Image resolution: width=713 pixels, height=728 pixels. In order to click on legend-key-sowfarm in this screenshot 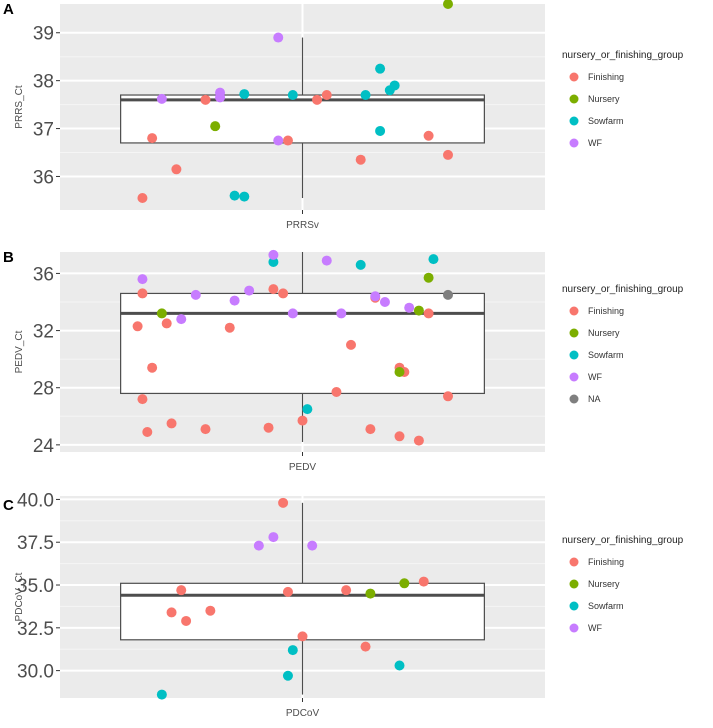, I will do `click(574, 121)`.